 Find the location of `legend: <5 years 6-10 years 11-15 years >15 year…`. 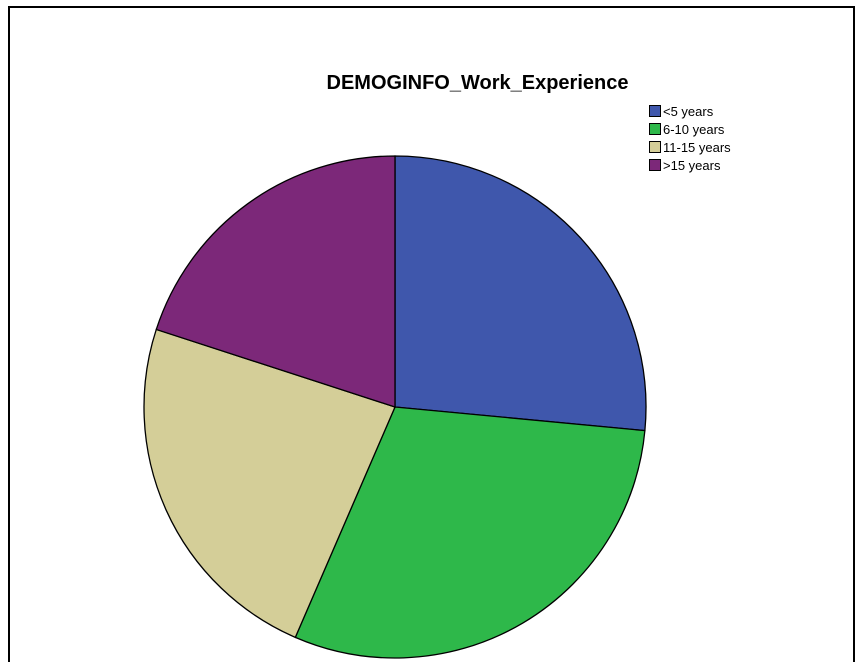

legend: <5 years 6-10 years 11-15 years >15 year… is located at coordinates (690, 138).